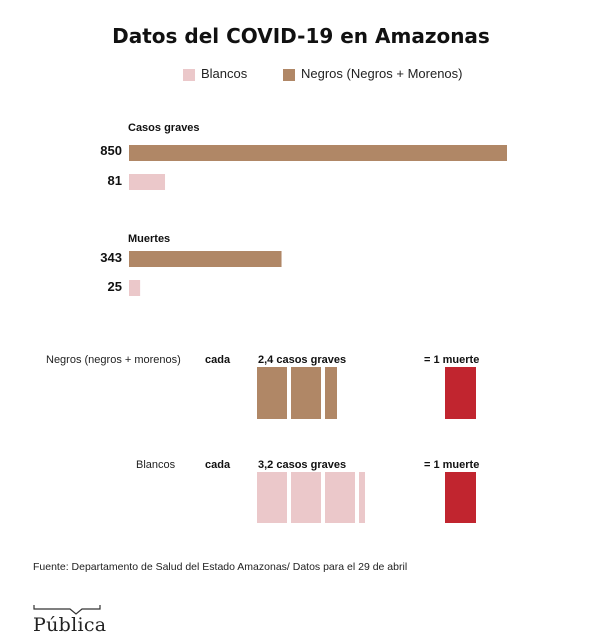  What do you see at coordinates (362, 497) in the screenshot?
I see `case-unit-partial-blancos` at bounding box center [362, 497].